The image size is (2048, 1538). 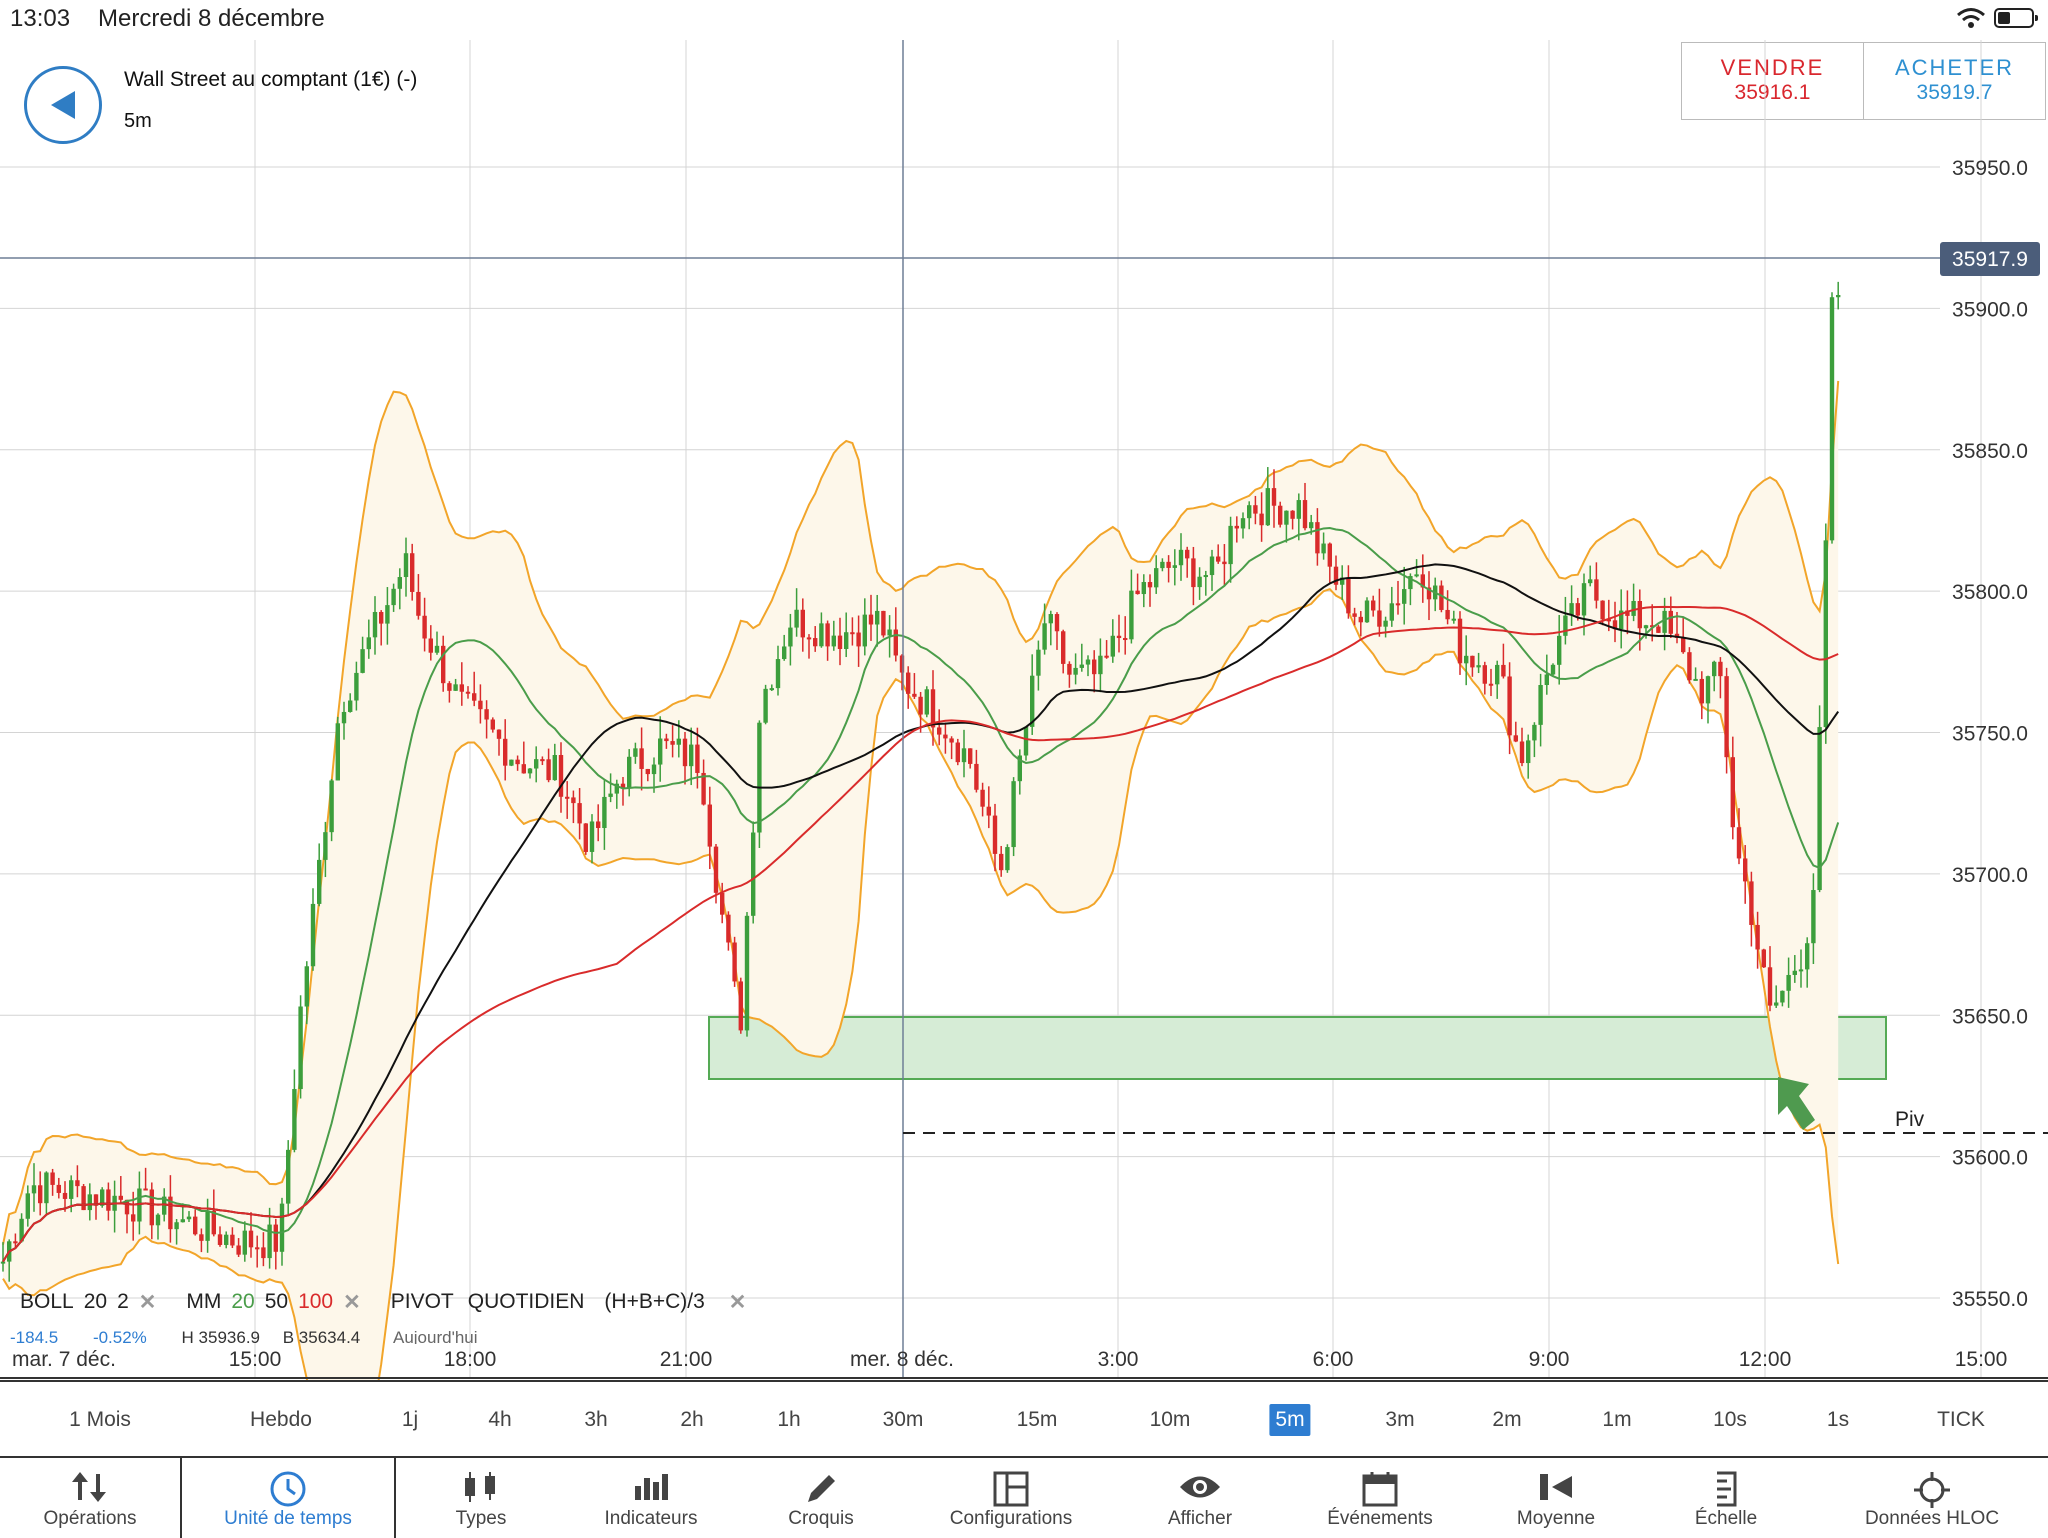 What do you see at coordinates (651, 1498) in the screenshot?
I see `nav-bars: Indicateurs` at bounding box center [651, 1498].